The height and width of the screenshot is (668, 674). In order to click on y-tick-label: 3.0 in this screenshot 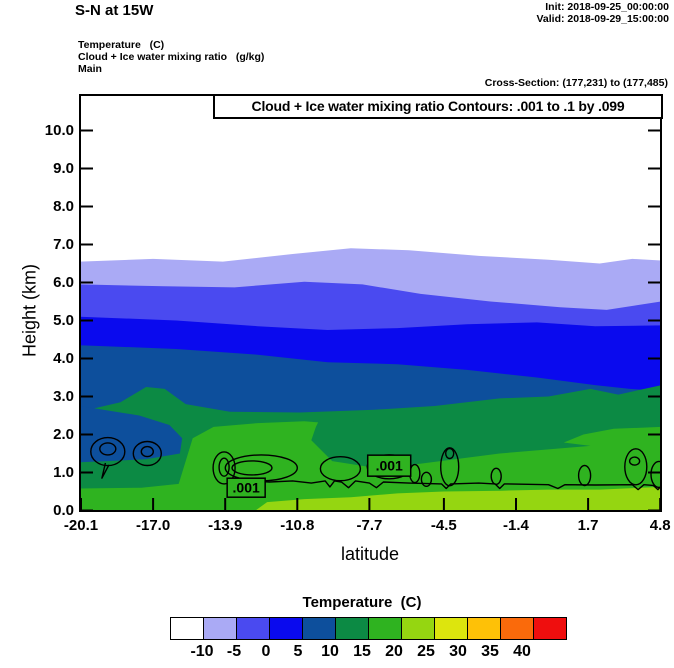, I will do `click(63, 396)`.